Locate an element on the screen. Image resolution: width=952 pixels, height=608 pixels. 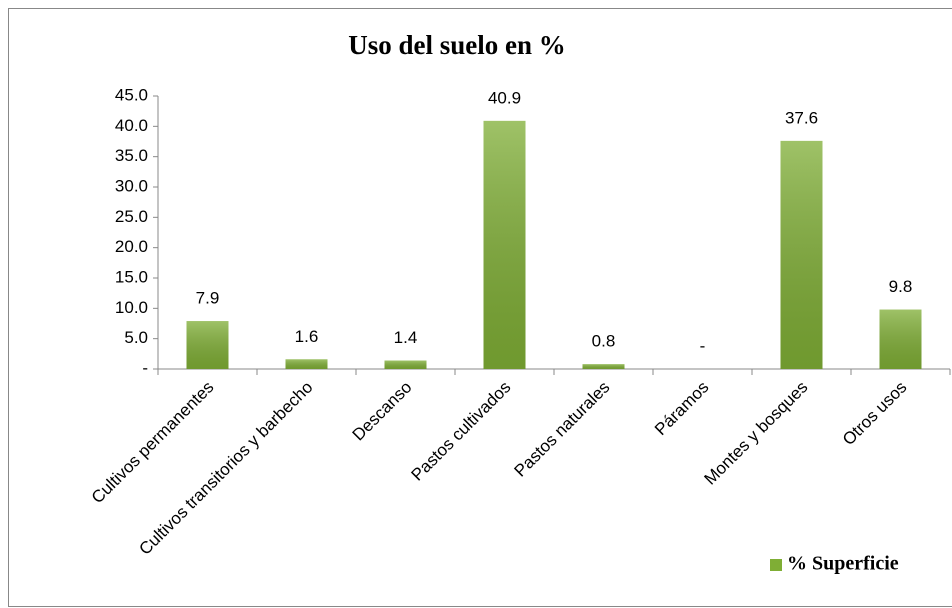
legend-swatch is located at coordinates (776, 565).